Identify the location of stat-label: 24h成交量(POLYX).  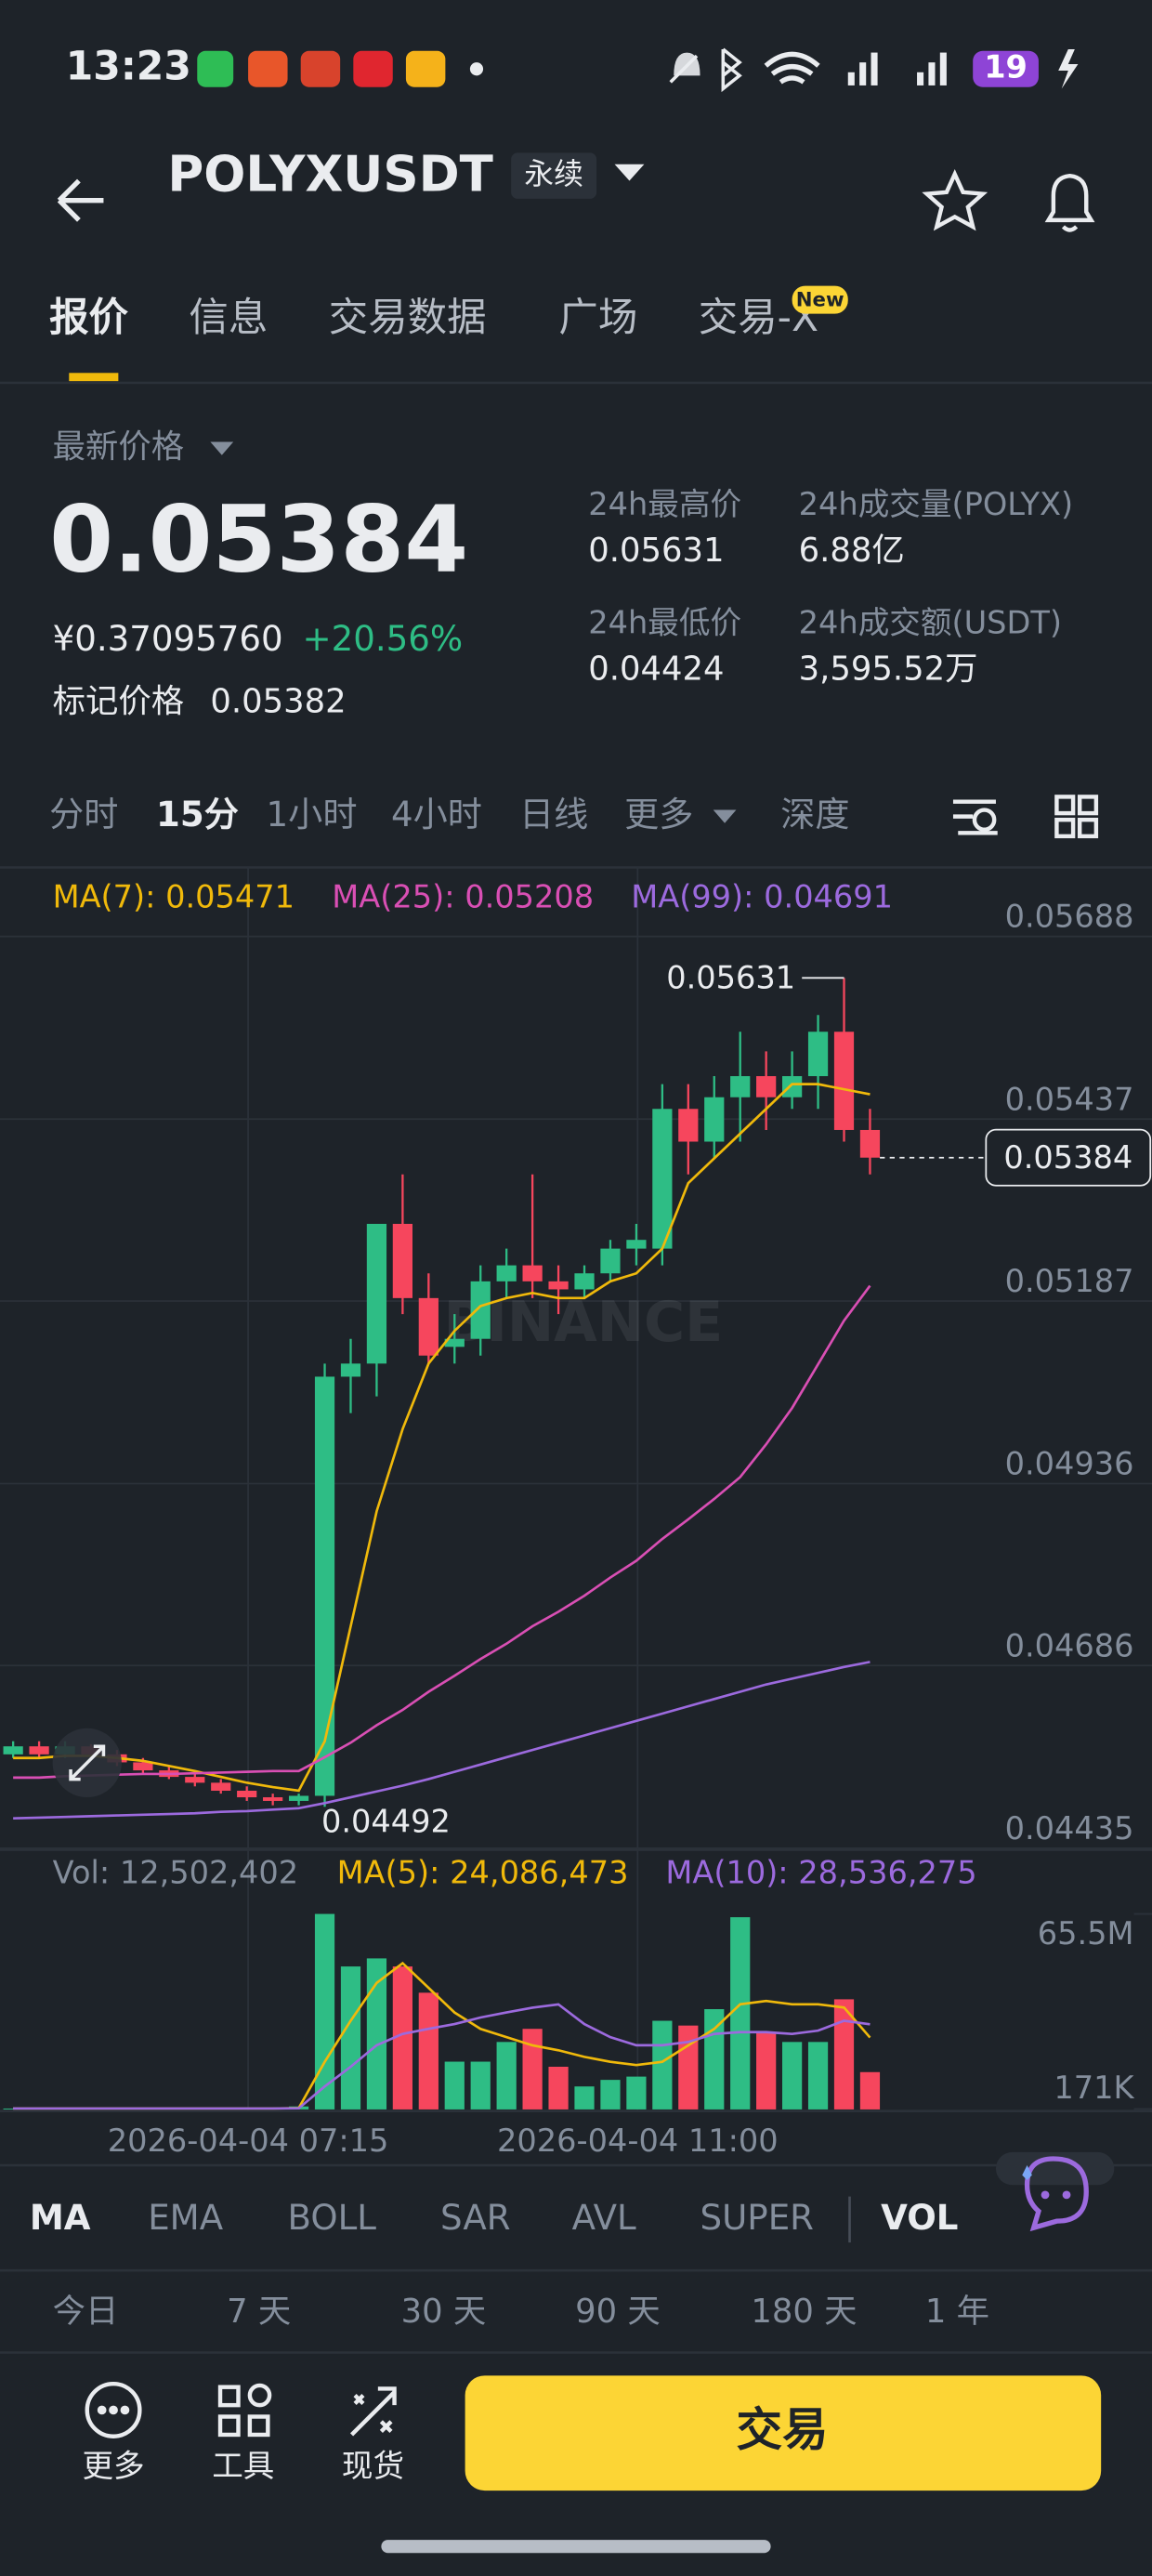
(936, 504).